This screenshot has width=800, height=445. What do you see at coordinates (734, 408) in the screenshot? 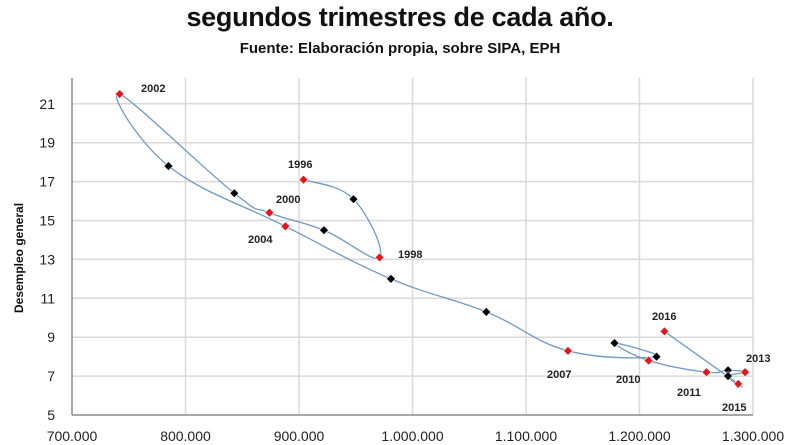
I see `year-label: 2015` at bounding box center [734, 408].